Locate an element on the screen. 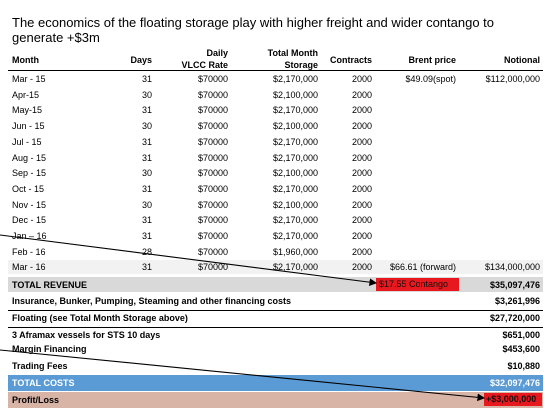 The image size is (544, 410). header-month: Month is located at coordinates (25, 60).